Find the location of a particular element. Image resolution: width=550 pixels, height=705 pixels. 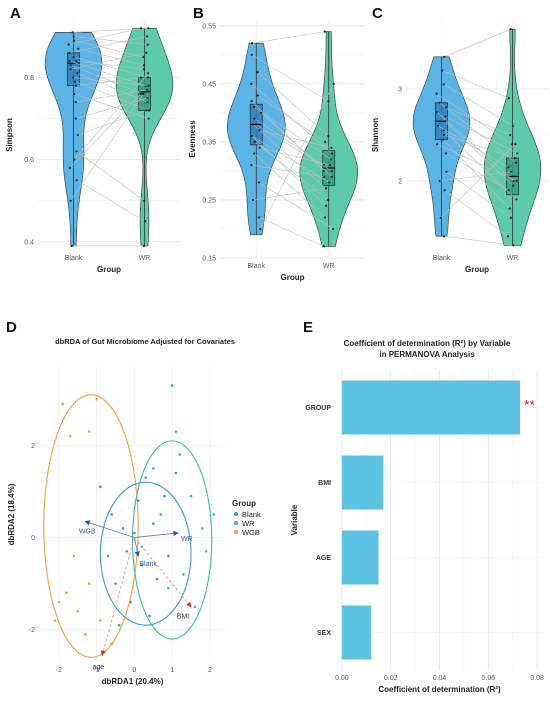

vector-label: BMI is located at coordinates (183, 617).